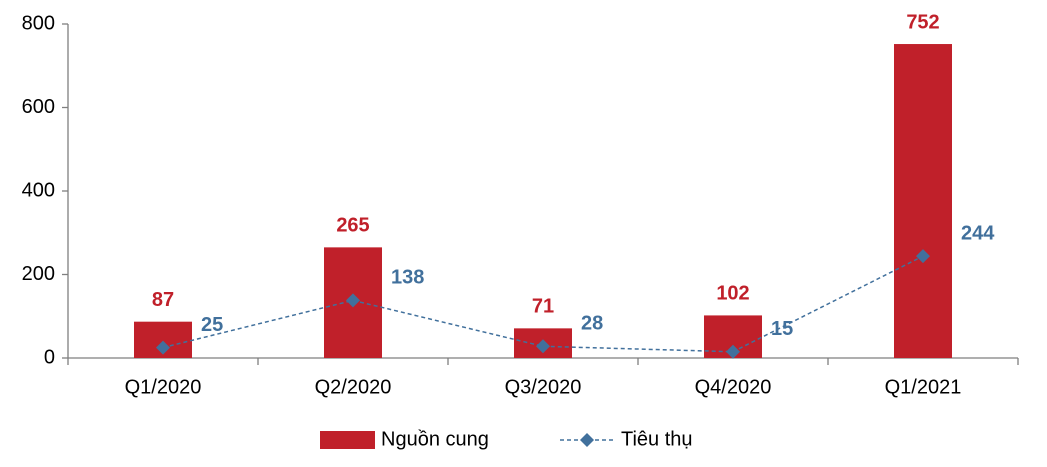  What do you see at coordinates (38, 107) in the screenshot?
I see `y-tick-label: 600` at bounding box center [38, 107].